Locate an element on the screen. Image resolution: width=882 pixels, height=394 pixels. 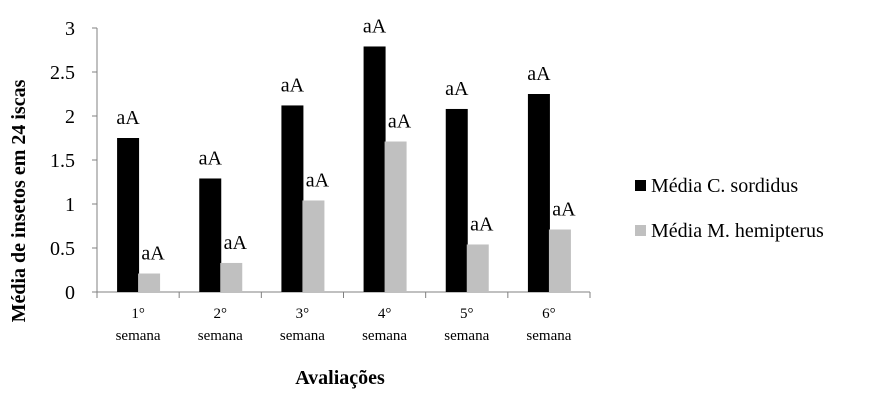
x-tick-label: 1° is located at coordinates (138, 314).